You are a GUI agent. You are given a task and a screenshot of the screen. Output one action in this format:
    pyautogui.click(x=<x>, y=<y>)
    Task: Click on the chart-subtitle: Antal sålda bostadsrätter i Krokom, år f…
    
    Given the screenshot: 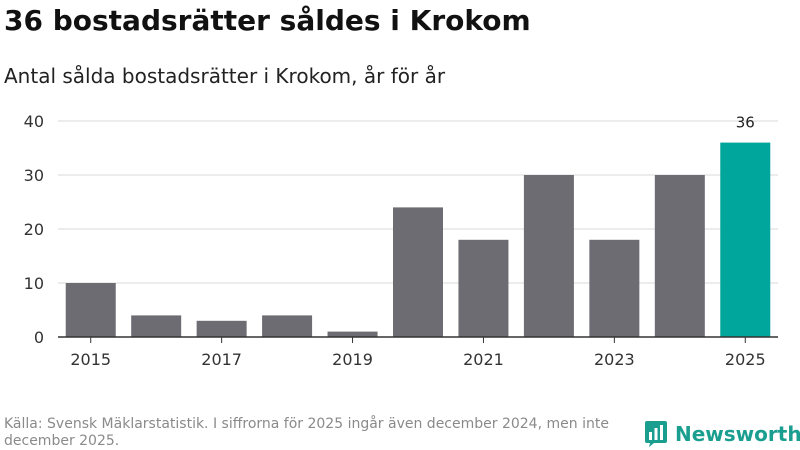 What is the action you would take?
    pyautogui.click(x=225, y=76)
    